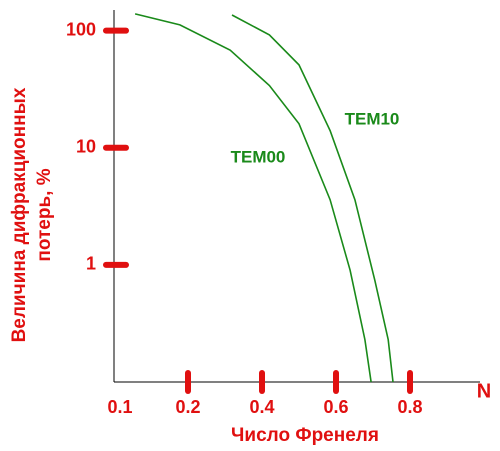  What do you see at coordinates (261, 407) in the screenshot?
I see `x-tick-label: 0.4` at bounding box center [261, 407].